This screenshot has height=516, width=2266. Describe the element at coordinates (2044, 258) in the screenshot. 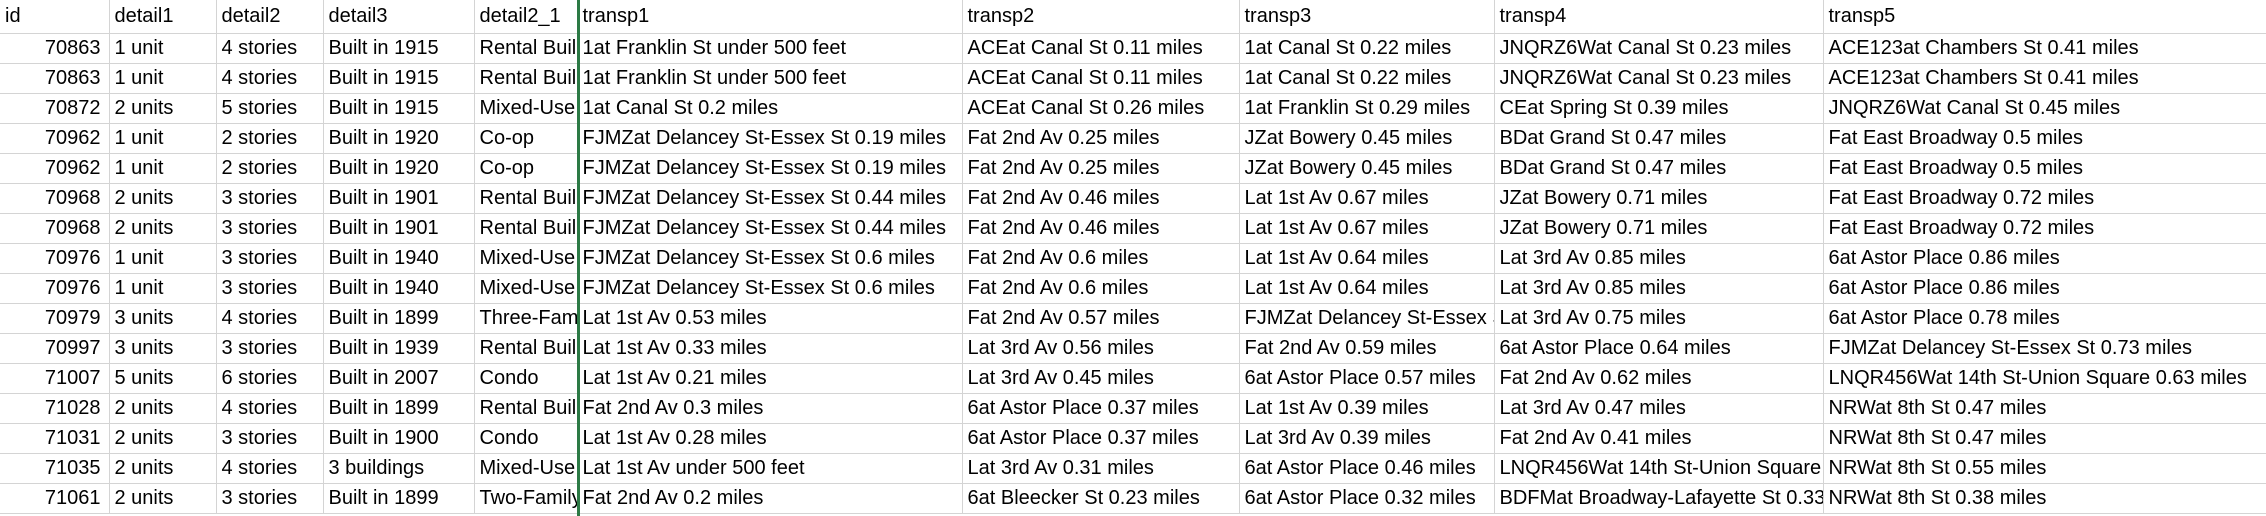

I see `cell-transp5: 6at Astor Place 0.86 miles` at that location.